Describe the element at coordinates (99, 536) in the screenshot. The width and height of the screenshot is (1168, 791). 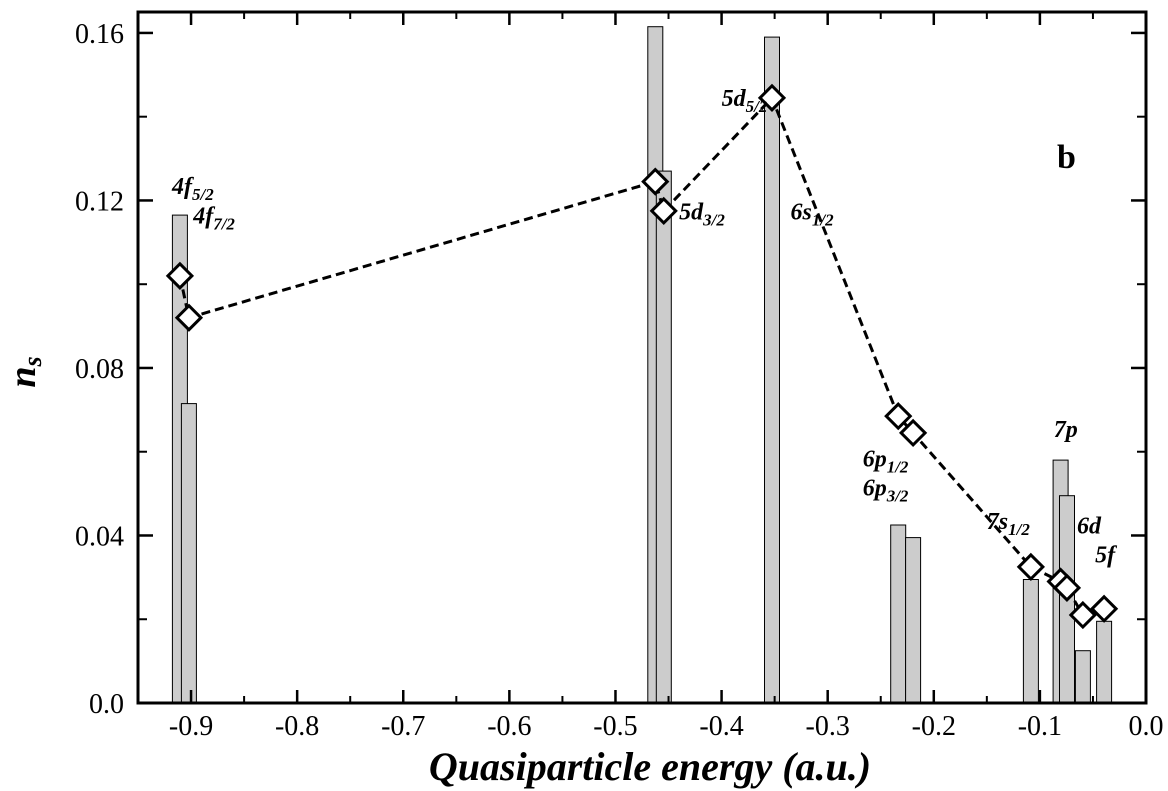
I see `y-tick-label-1: 0.04` at that location.